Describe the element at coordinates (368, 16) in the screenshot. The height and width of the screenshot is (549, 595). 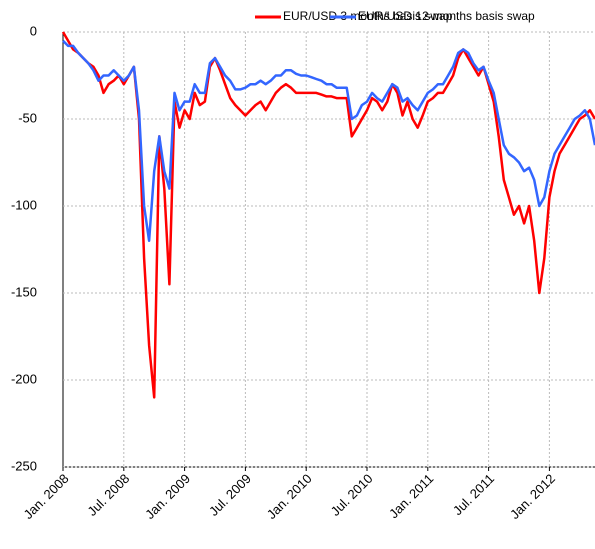
I see `legend-label: EUR/USD 3 months basis swap` at that location.